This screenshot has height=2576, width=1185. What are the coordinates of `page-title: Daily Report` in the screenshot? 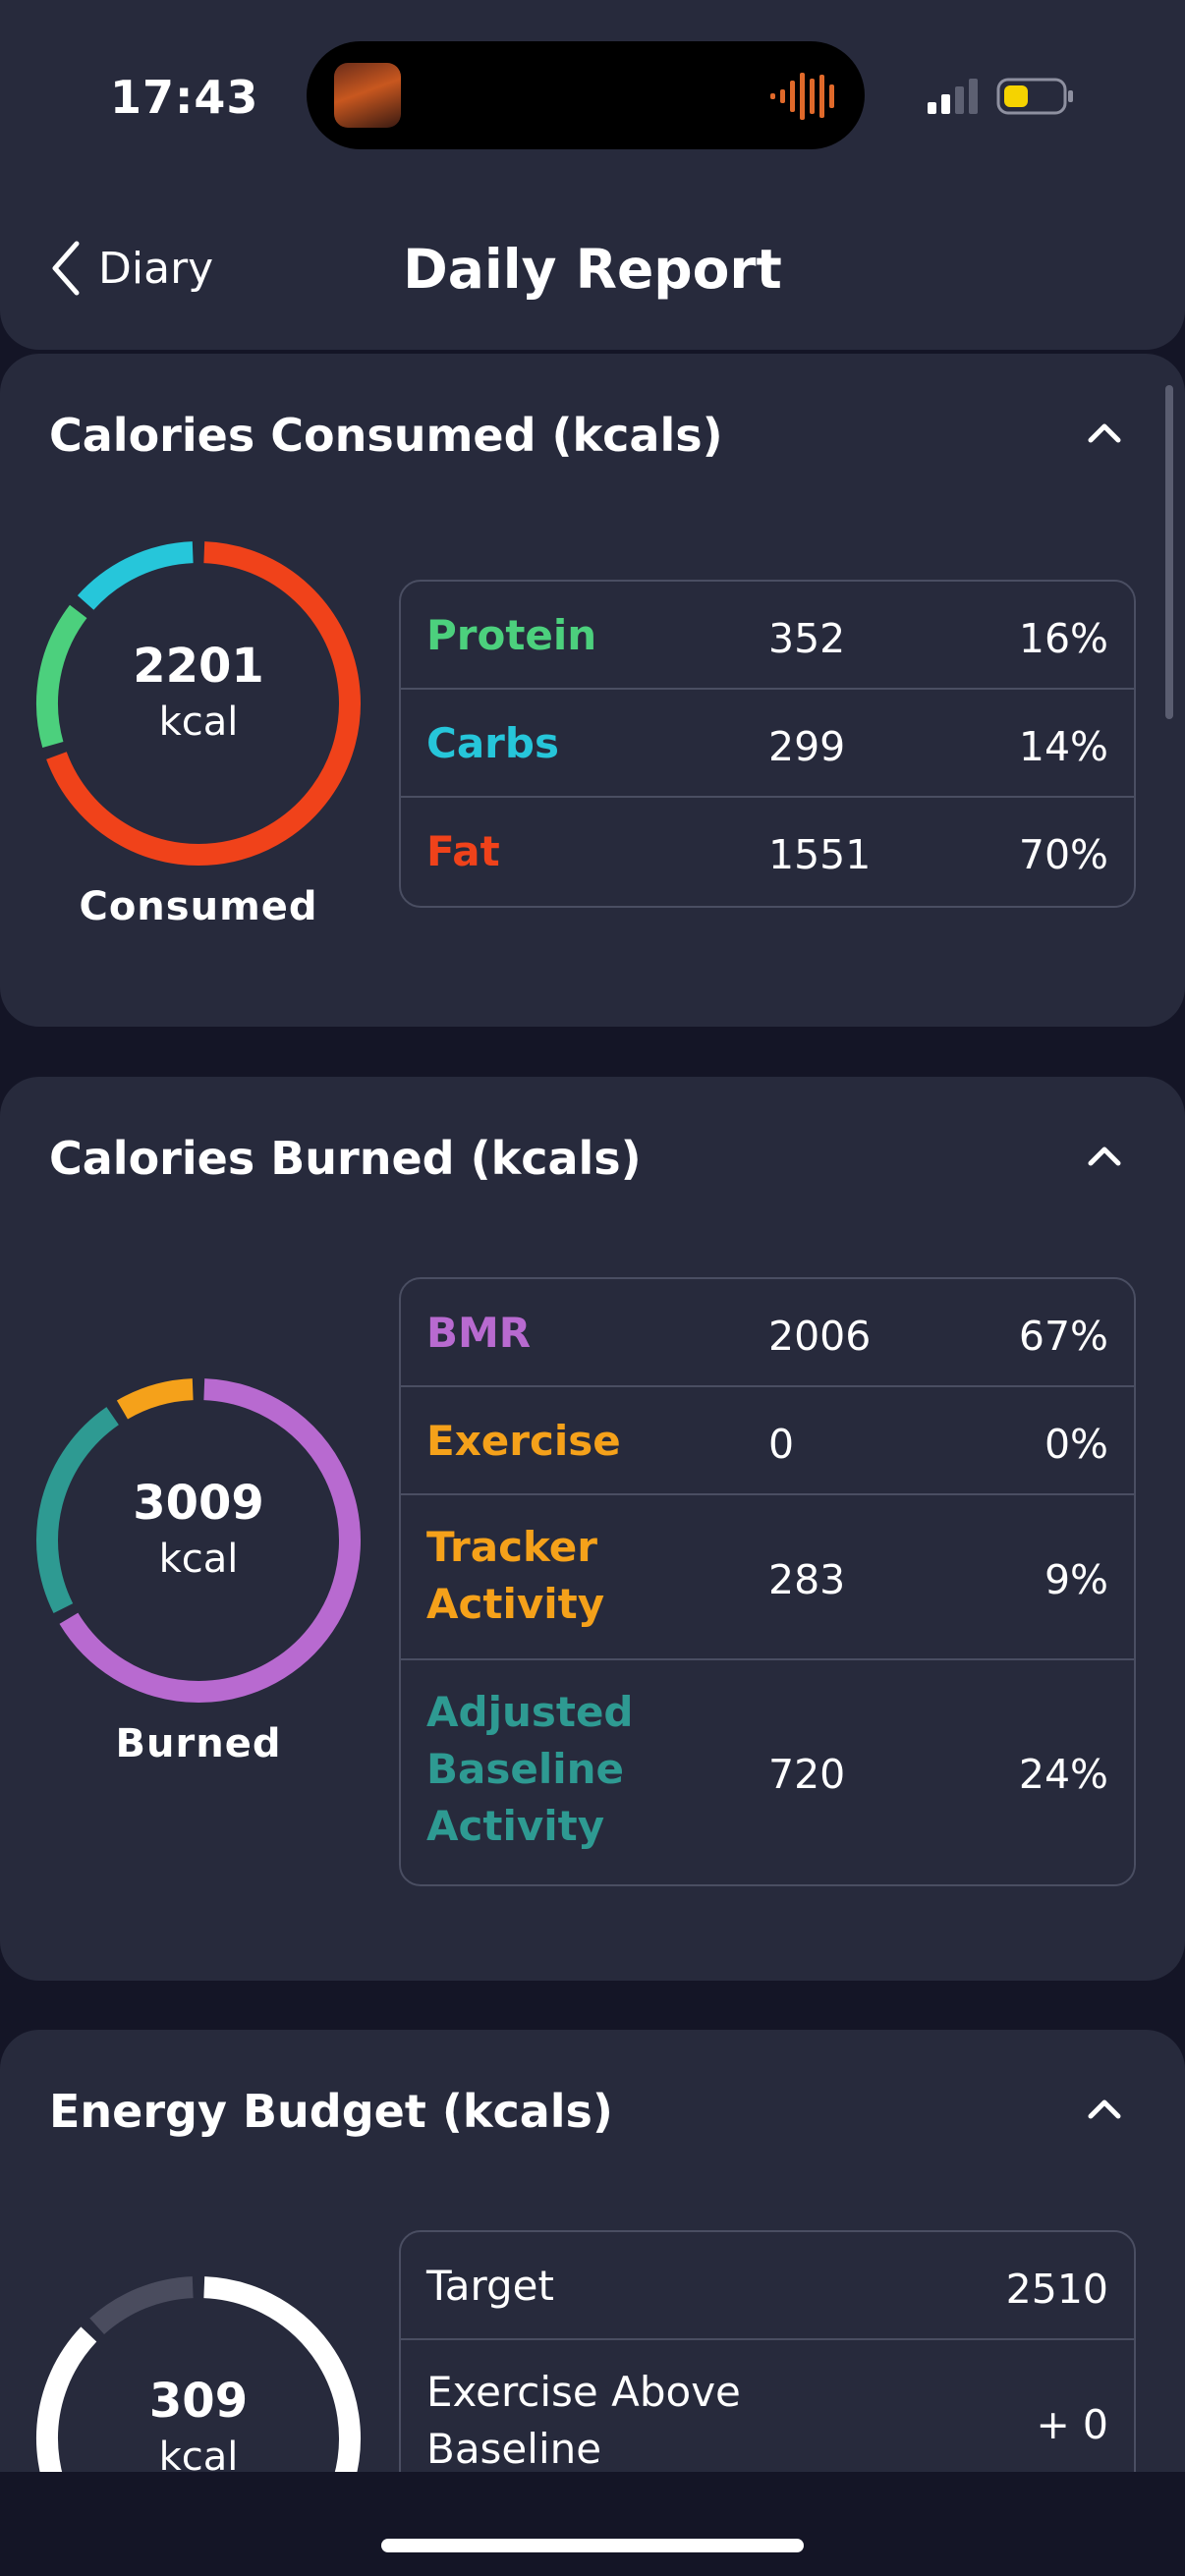 It's located at (592, 269).